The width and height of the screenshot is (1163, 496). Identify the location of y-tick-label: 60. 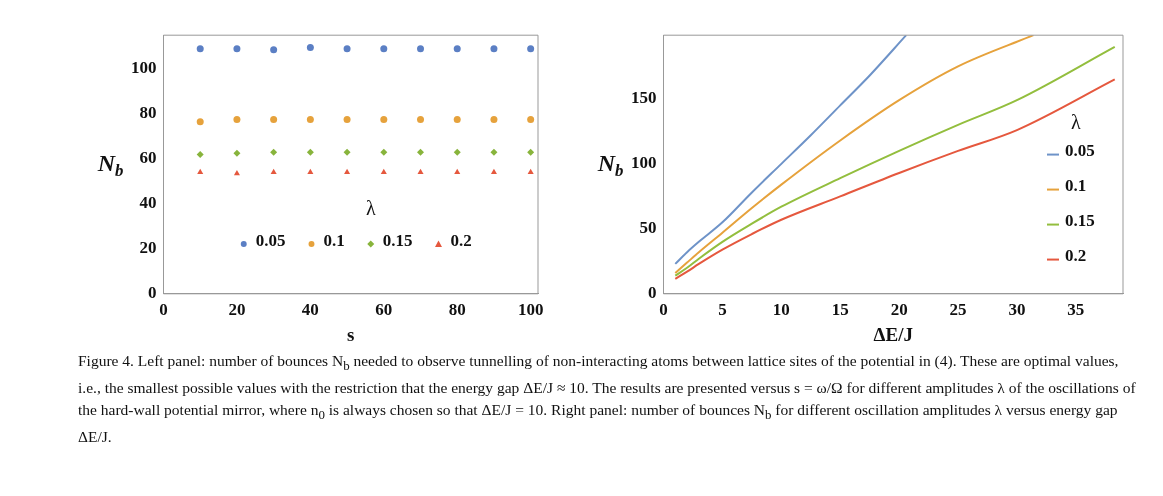
(148, 158).